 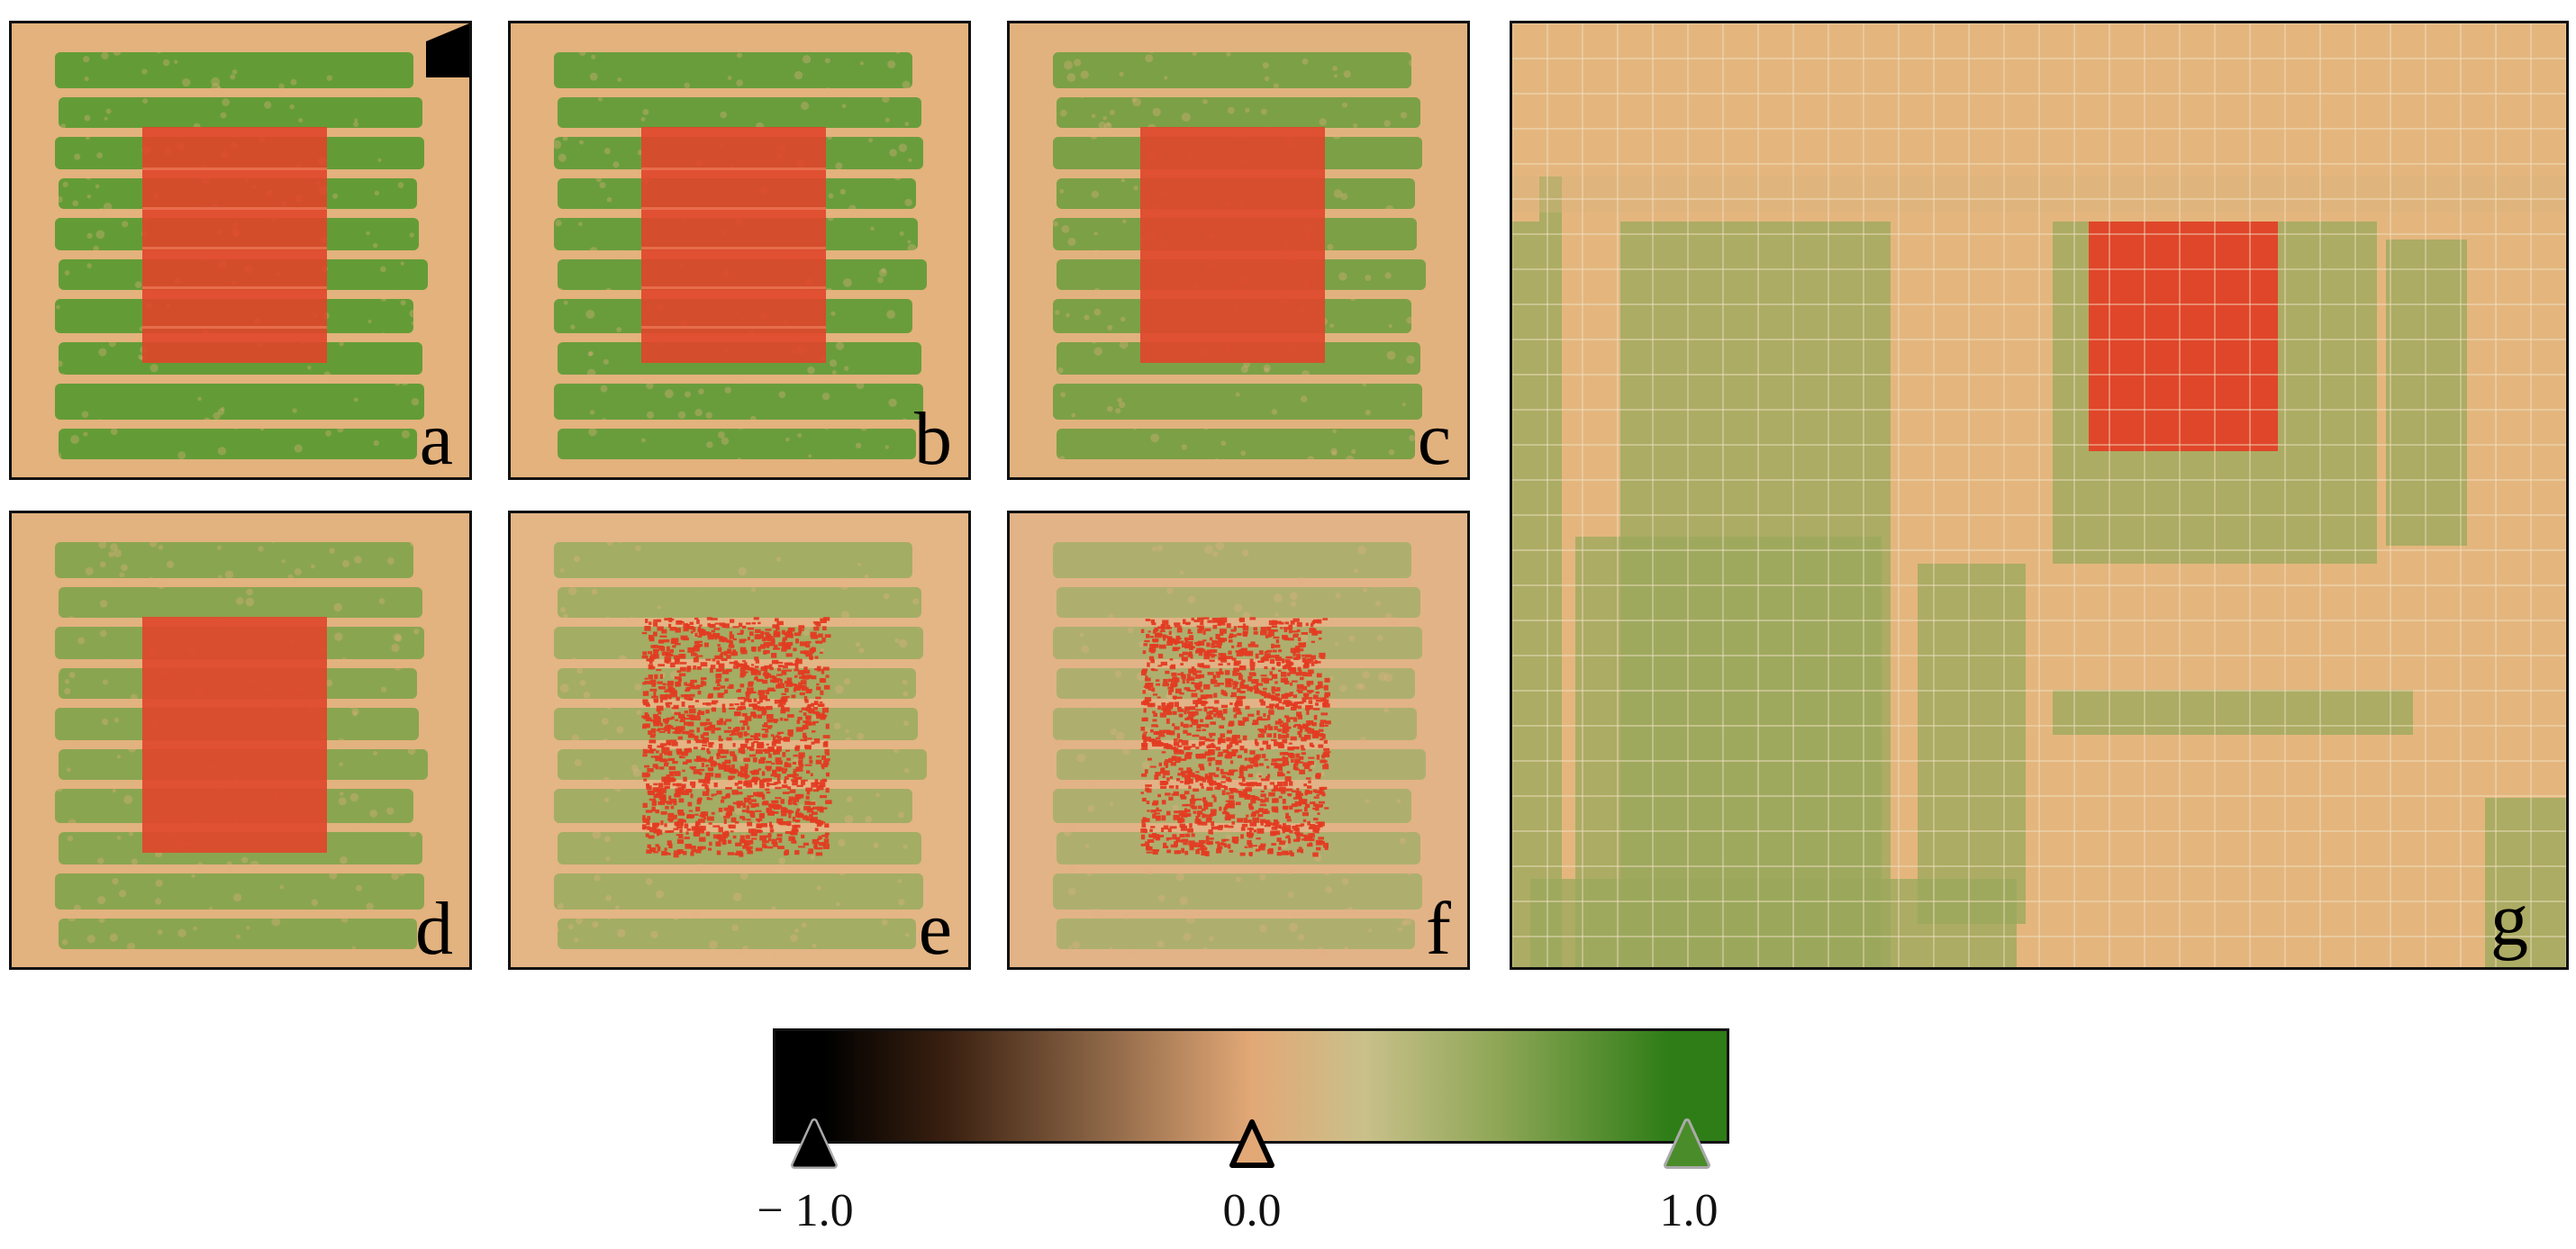 I want to click on field-image-c, so click(x=1238, y=250).